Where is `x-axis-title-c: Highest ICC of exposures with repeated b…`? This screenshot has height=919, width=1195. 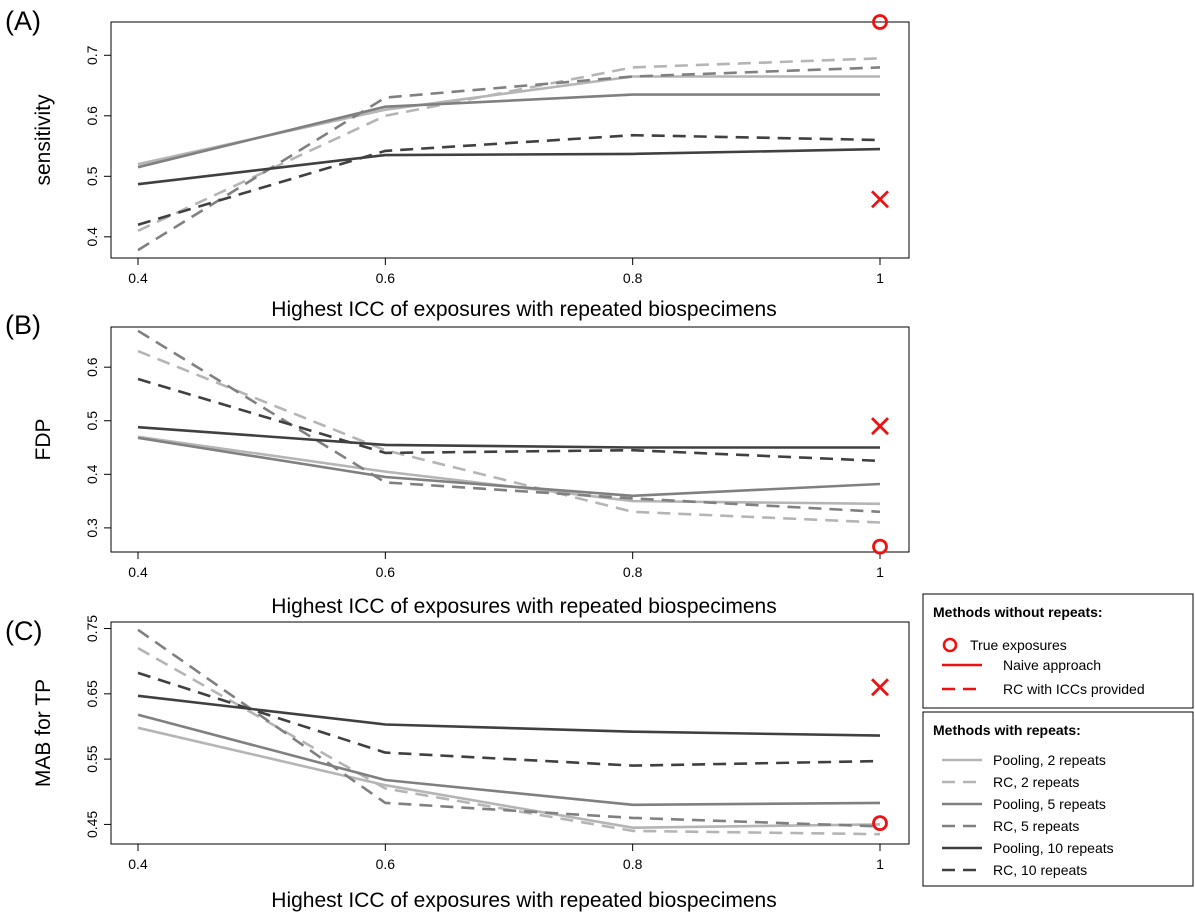 x-axis-title-c: Highest ICC of exposures with repeated b… is located at coordinates (523, 900).